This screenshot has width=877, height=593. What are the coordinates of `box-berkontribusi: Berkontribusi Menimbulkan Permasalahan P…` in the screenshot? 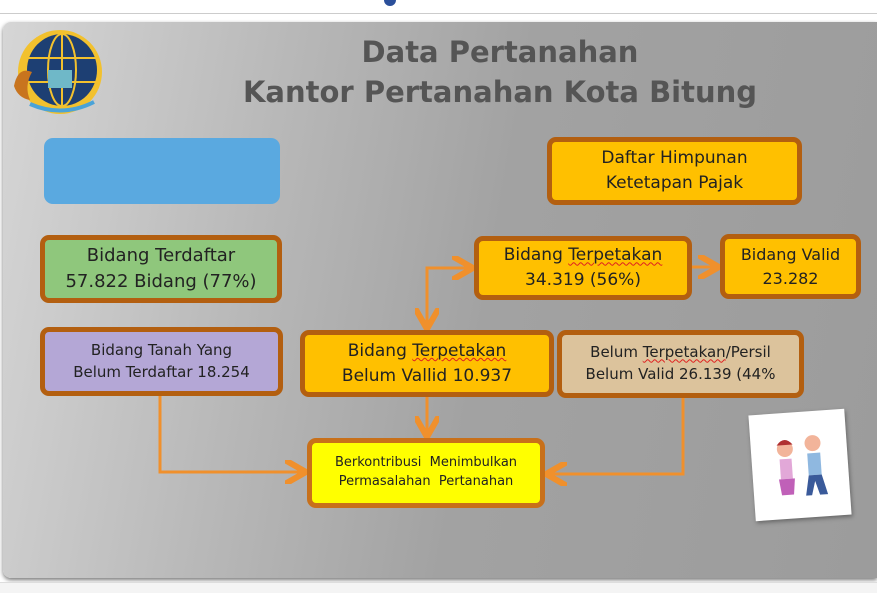 It's located at (426, 473).